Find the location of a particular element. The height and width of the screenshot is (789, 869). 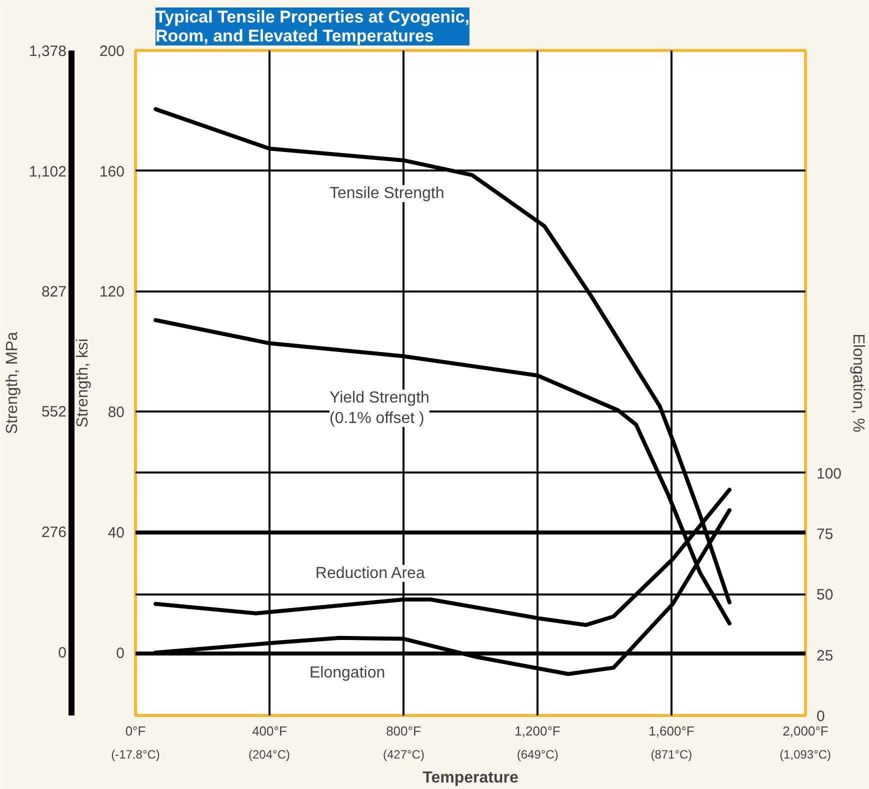

y2-tick-label: 100 is located at coordinates (829, 473).